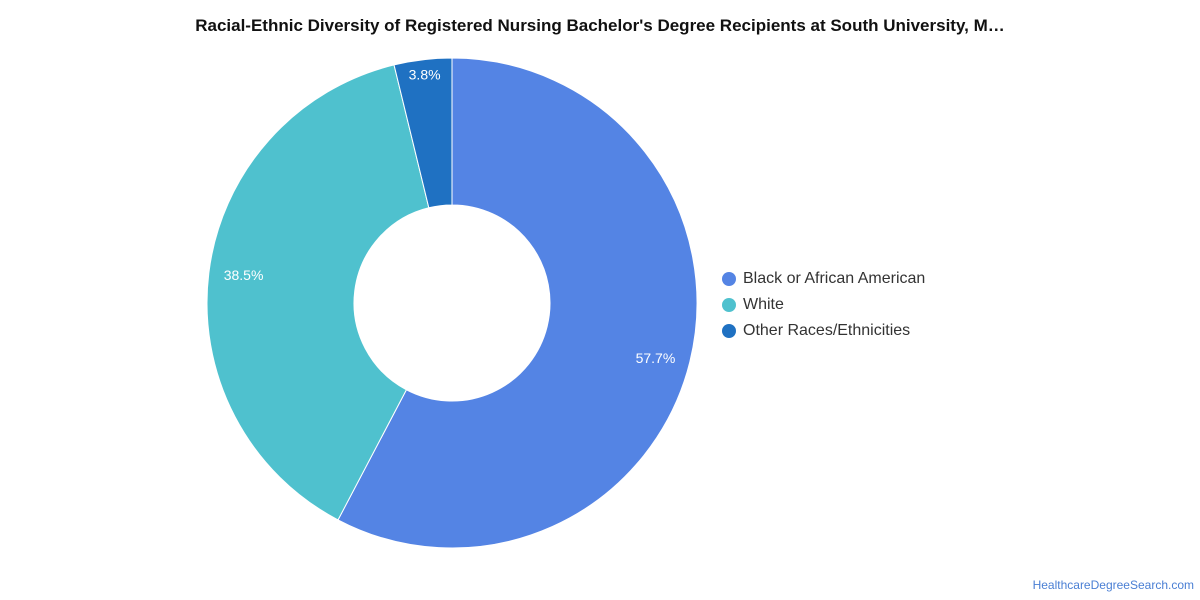 Image resolution: width=1200 pixels, height=600 pixels. I want to click on legend-item-other-races-ethnicities: Other Races/Ethnicities, so click(823, 331).